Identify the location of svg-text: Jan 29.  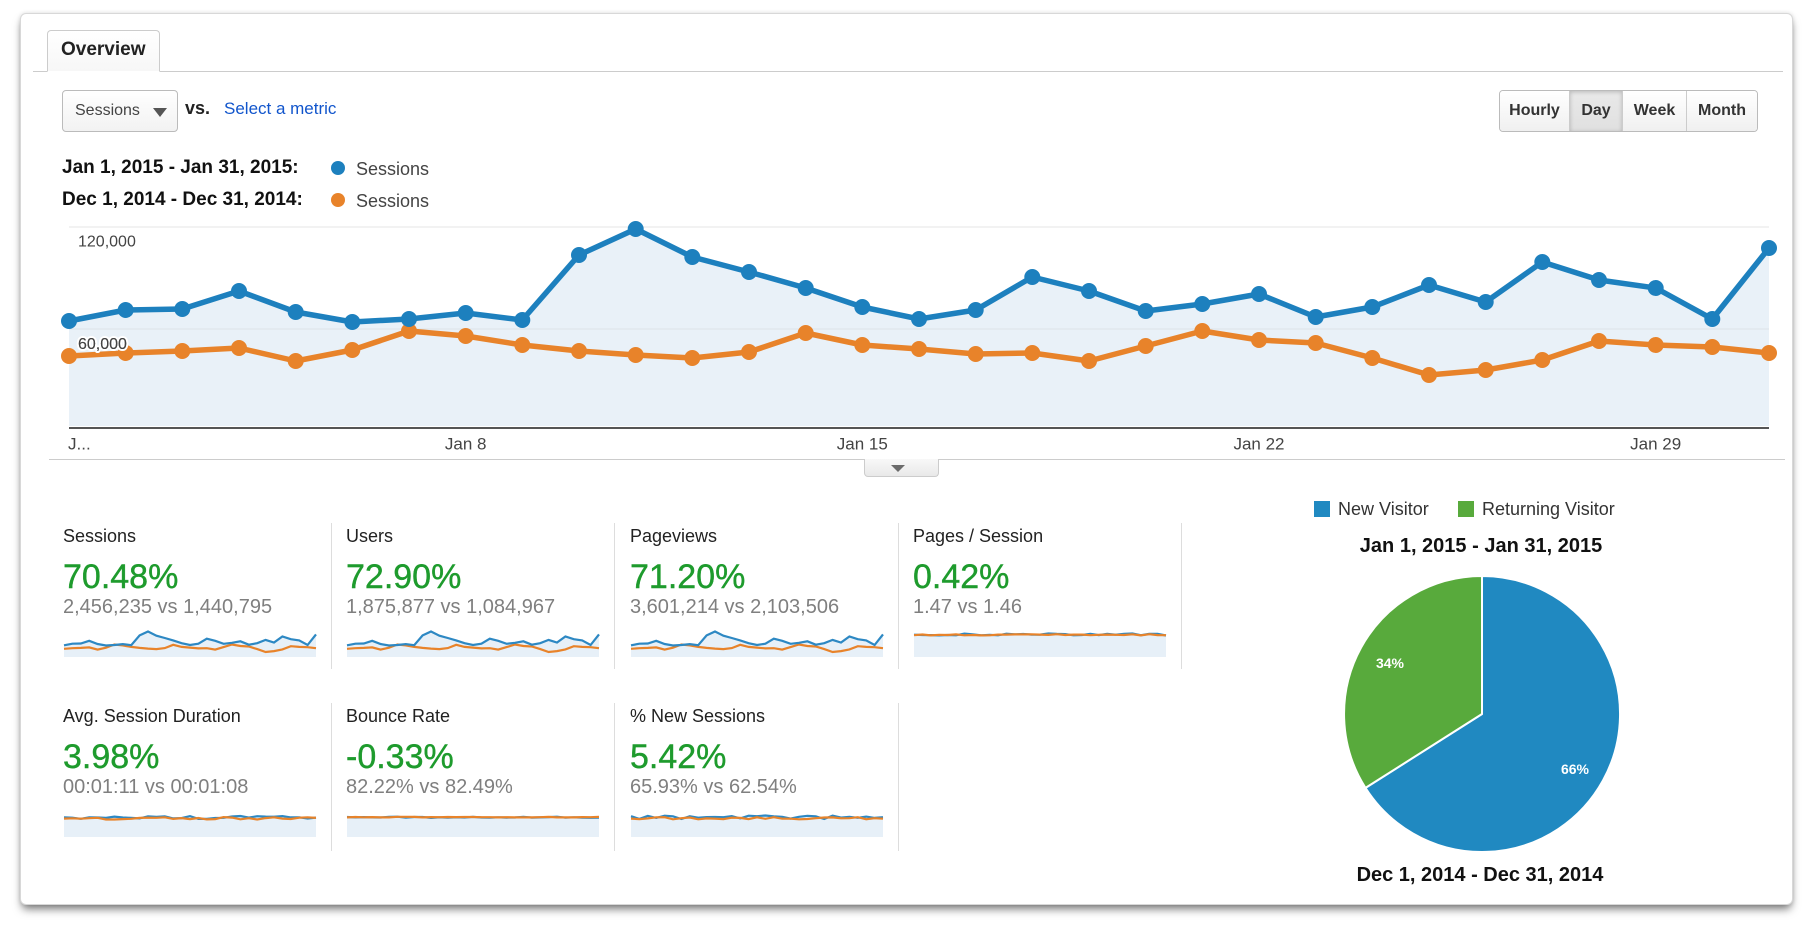
(1655, 444).